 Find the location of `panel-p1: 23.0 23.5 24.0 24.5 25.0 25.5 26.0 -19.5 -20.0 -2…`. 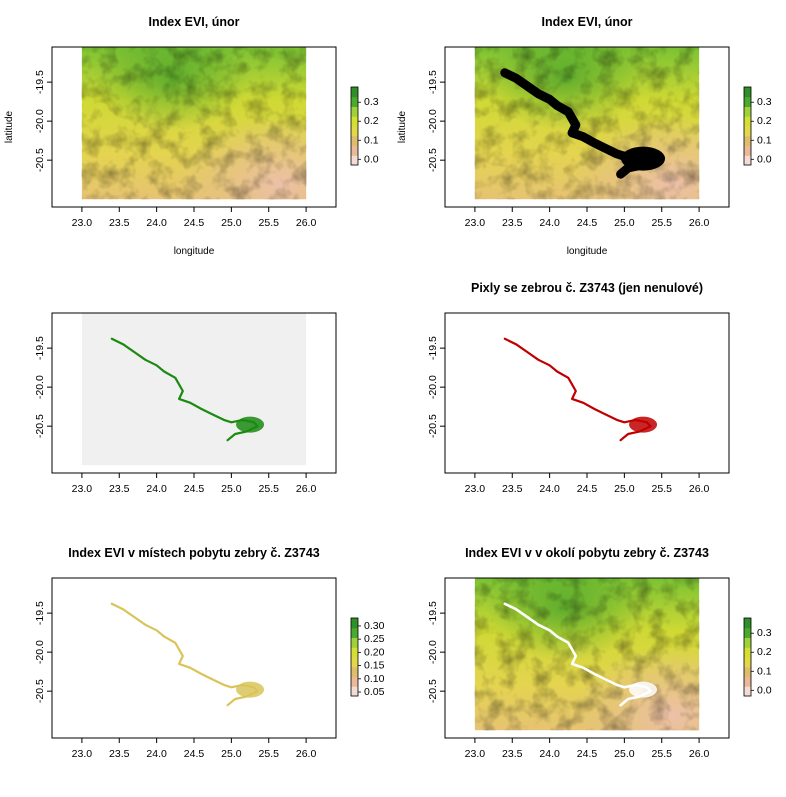

panel-p1: 23.0 23.5 24.0 24.5 25.0 25.5 26.0 -19.5 -20.0 -2… is located at coordinates (191, 136).